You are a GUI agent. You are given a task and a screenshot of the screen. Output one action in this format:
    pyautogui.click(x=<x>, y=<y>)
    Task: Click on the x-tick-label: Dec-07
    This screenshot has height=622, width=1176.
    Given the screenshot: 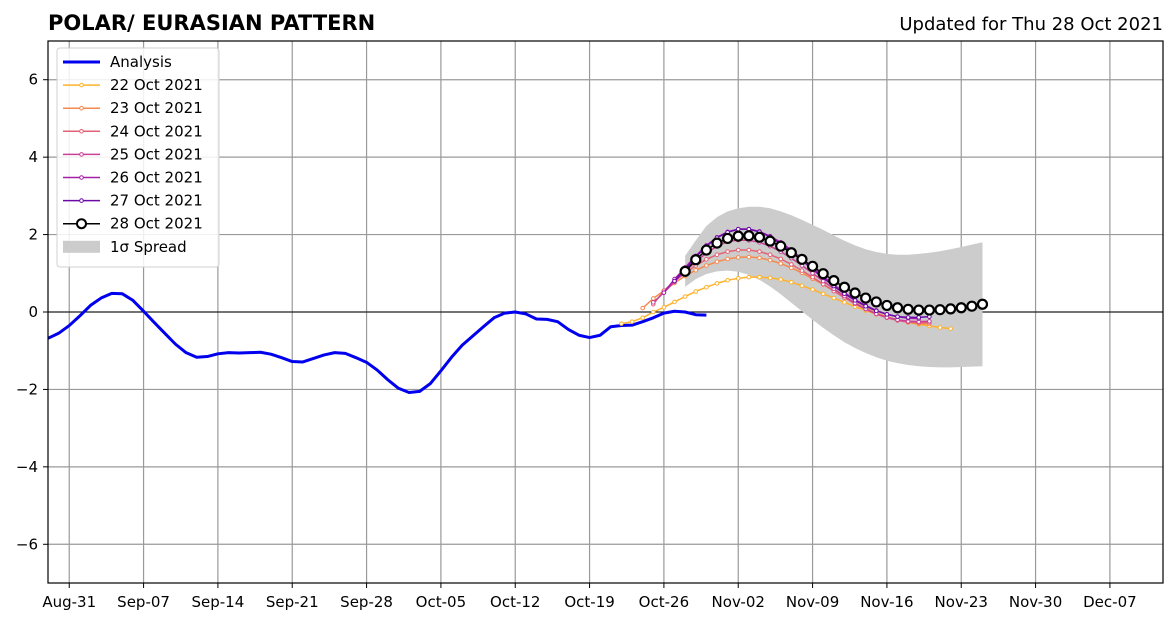 What is the action you would take?
    pyautogui.click(x=1110, y=602)
    